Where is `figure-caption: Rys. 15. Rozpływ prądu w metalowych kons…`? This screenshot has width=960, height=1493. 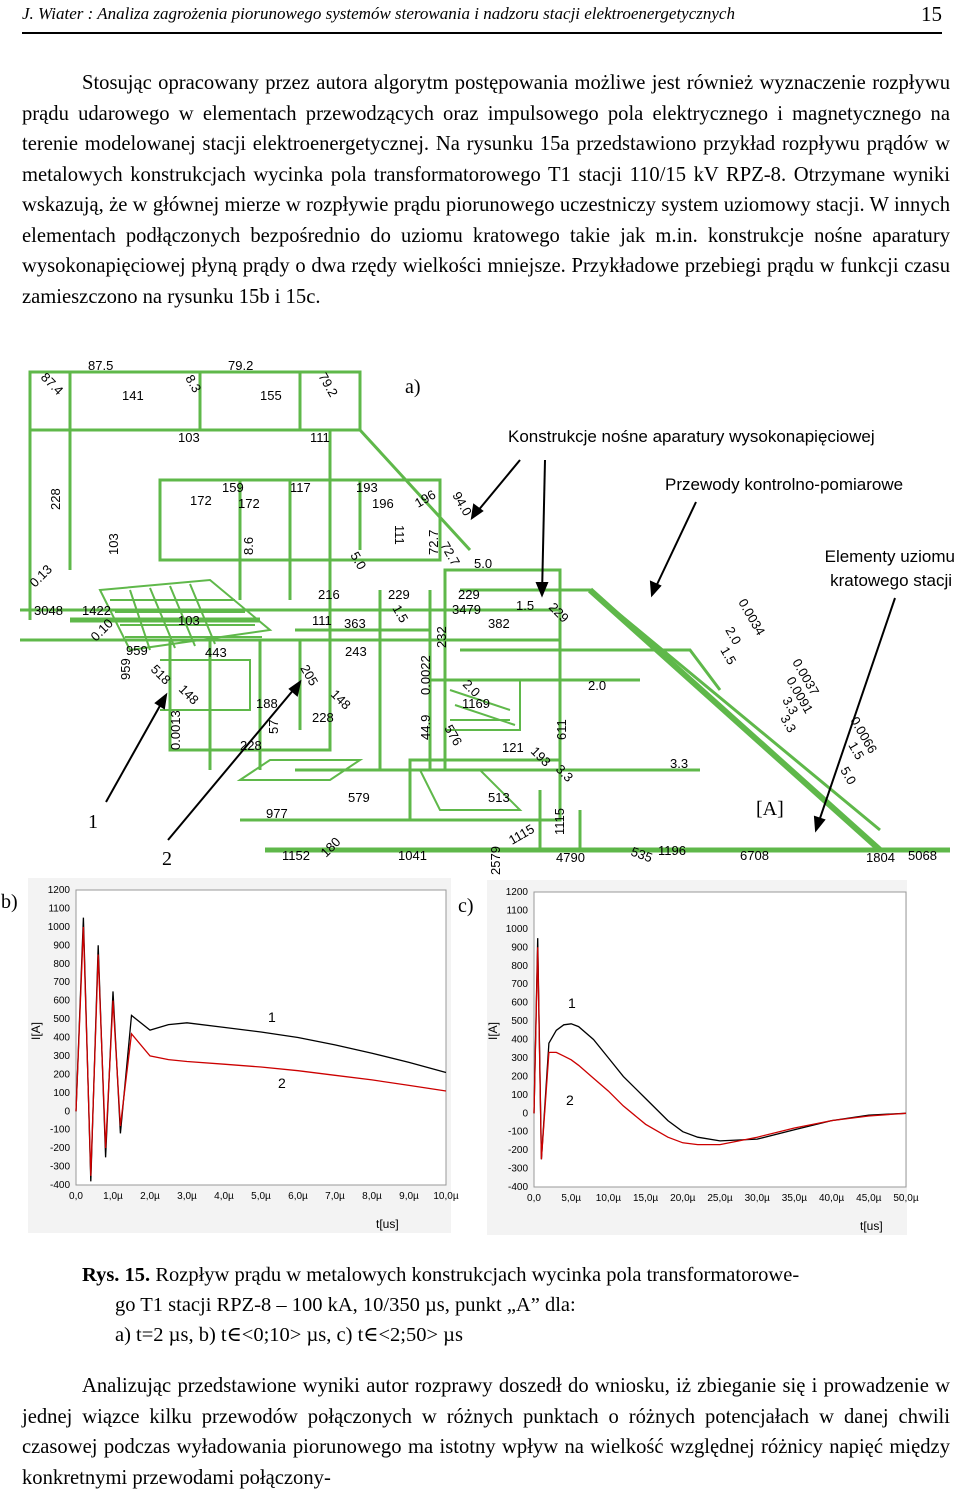 figure-caption: Rys. 15. Rozpływ prądu w metalowych kons… is located at coordinates (440, 1305).